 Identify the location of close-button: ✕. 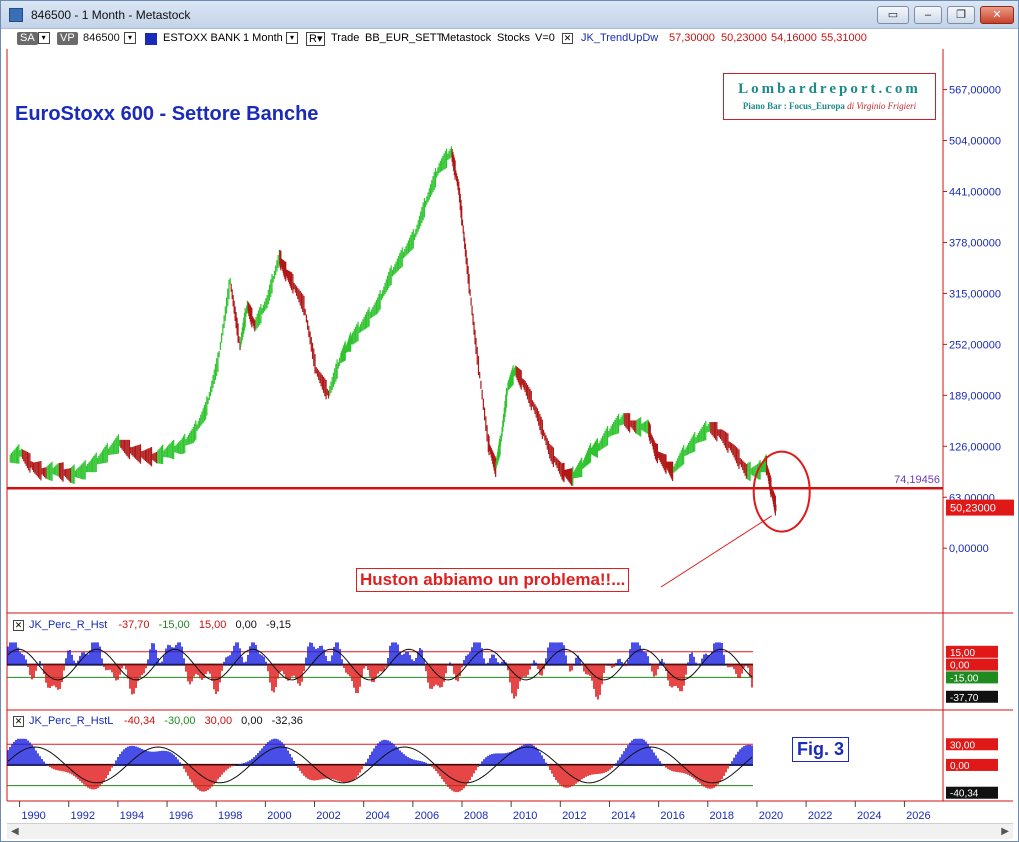
(997, 15).